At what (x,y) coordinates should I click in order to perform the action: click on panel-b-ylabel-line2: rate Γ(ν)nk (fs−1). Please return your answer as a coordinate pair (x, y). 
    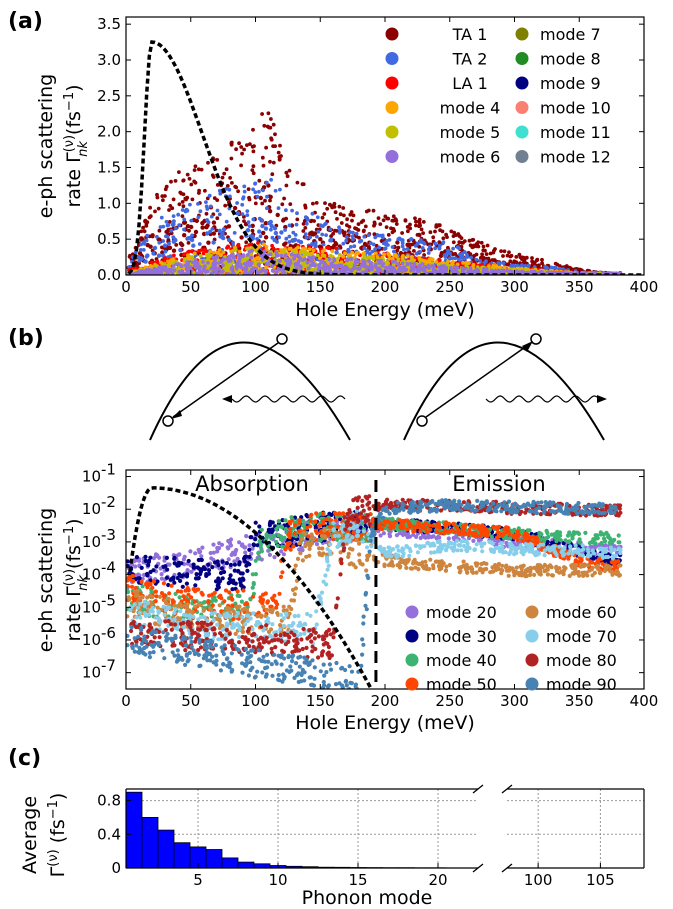
    Looking at the image, I should click on (76, 579).